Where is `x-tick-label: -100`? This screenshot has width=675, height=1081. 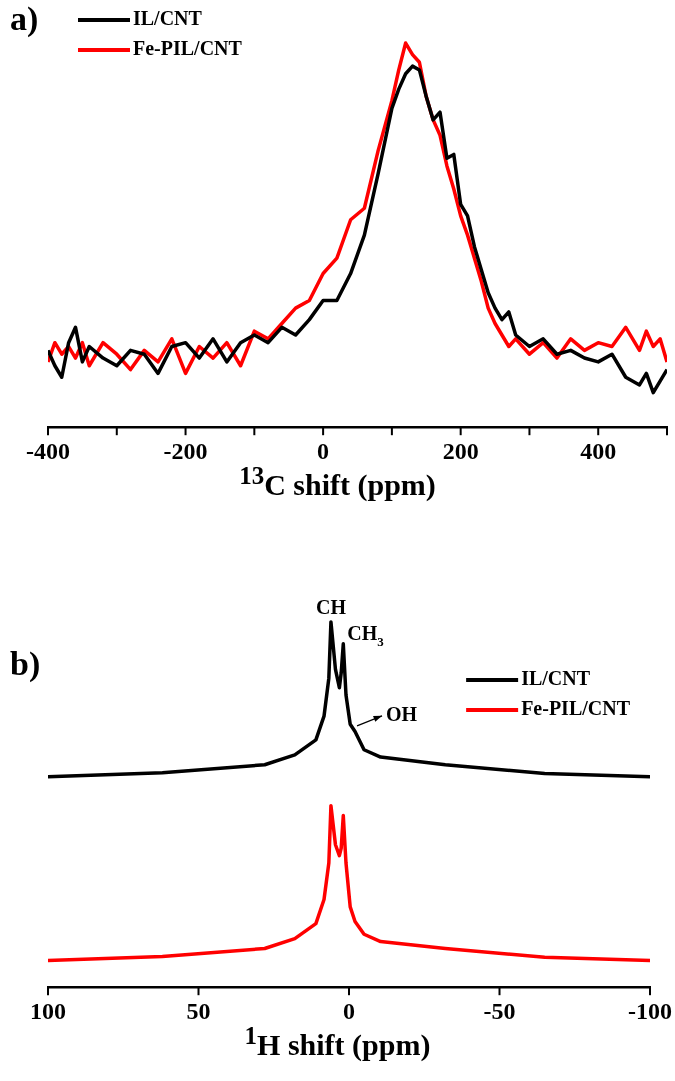
x-tick-label: -100 is located at coordinates (650, 1010).